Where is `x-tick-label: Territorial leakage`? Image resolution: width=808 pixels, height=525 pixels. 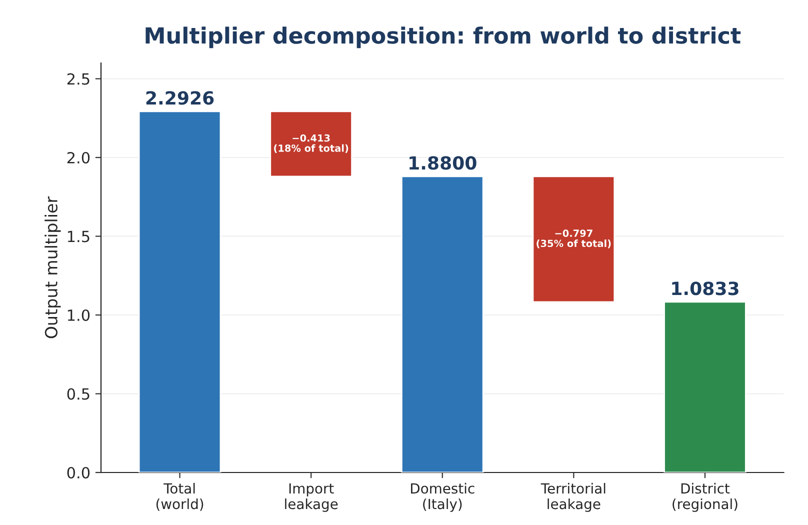
x-tick-label: Territorial leakage is located at coordinates (573, 497).